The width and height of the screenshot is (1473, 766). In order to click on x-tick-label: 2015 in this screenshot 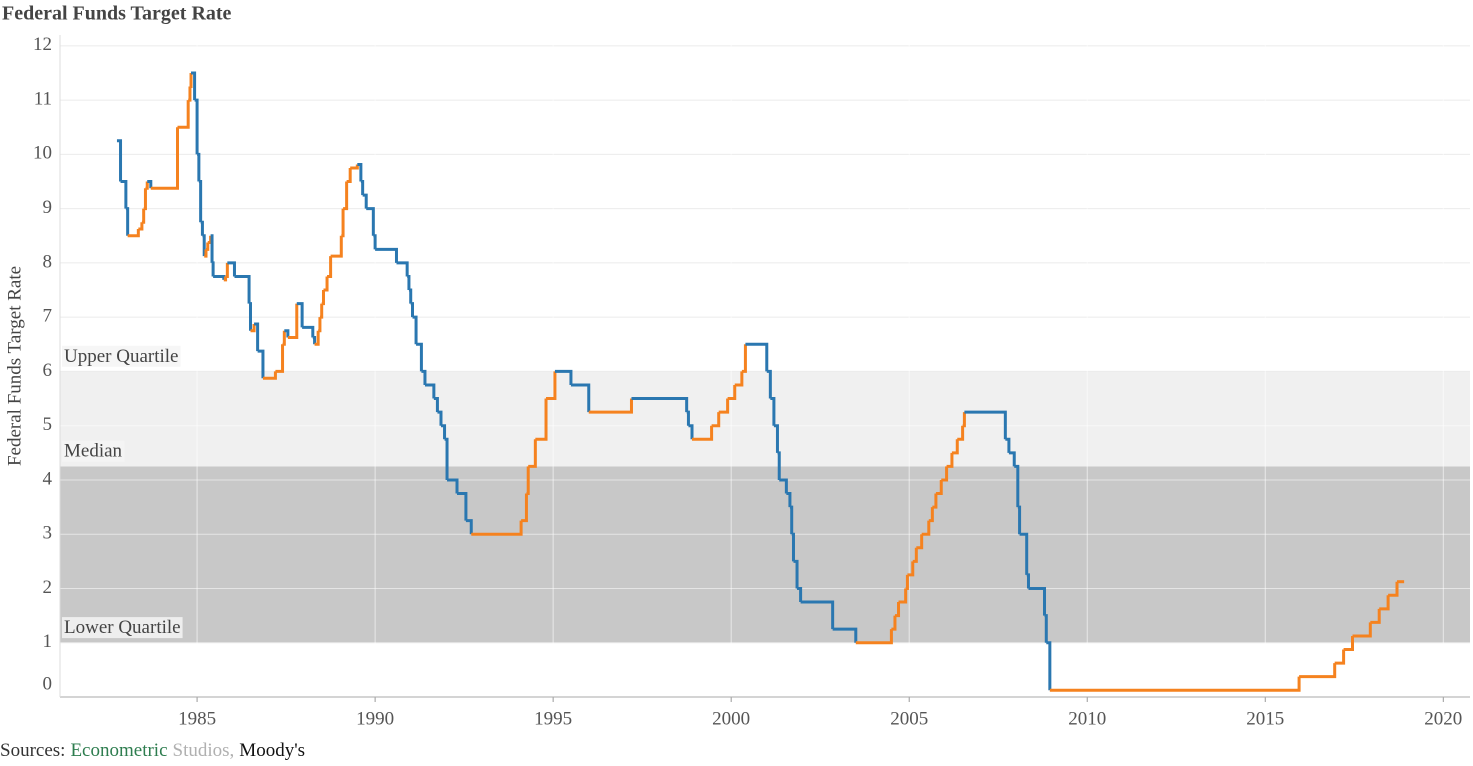, I will do `click(1265, 718)`.